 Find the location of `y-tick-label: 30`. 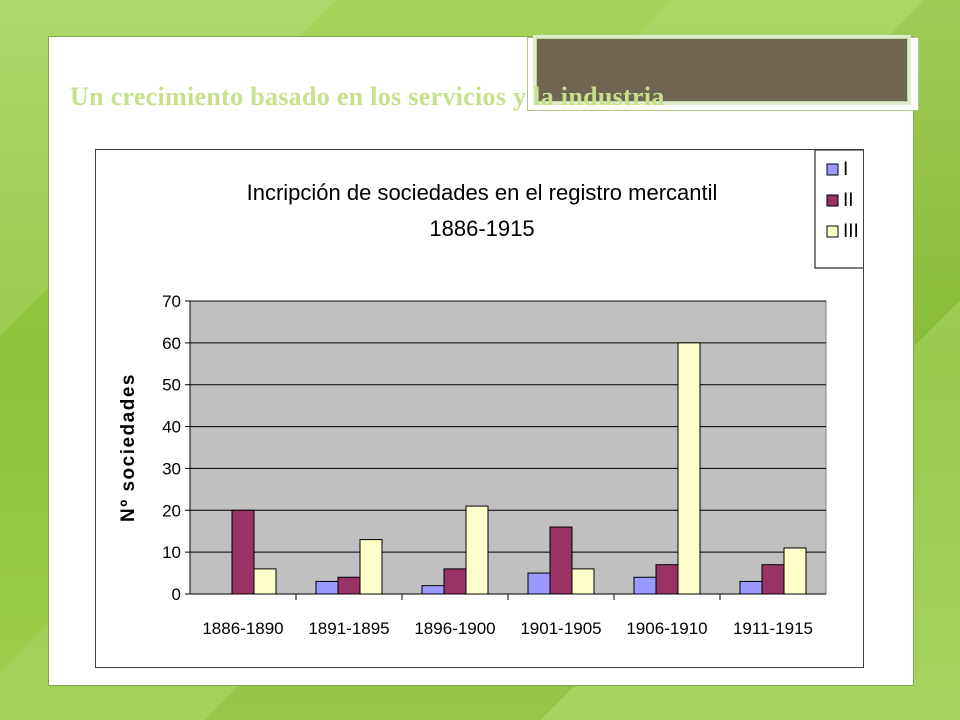

y-tick-label: 30 is located at coordinates (171, 468).